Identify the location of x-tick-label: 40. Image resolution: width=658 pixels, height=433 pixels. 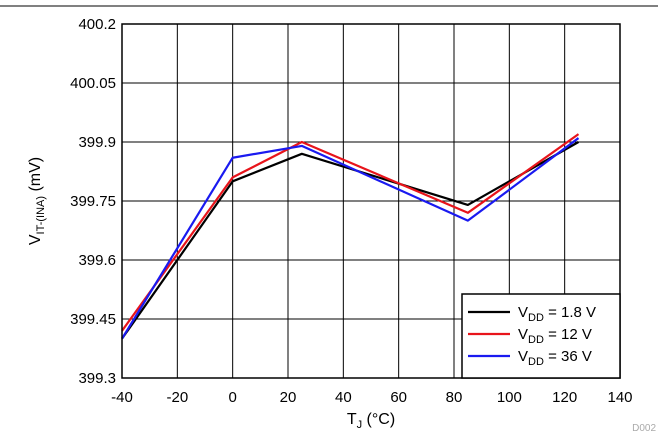
(343, 397).